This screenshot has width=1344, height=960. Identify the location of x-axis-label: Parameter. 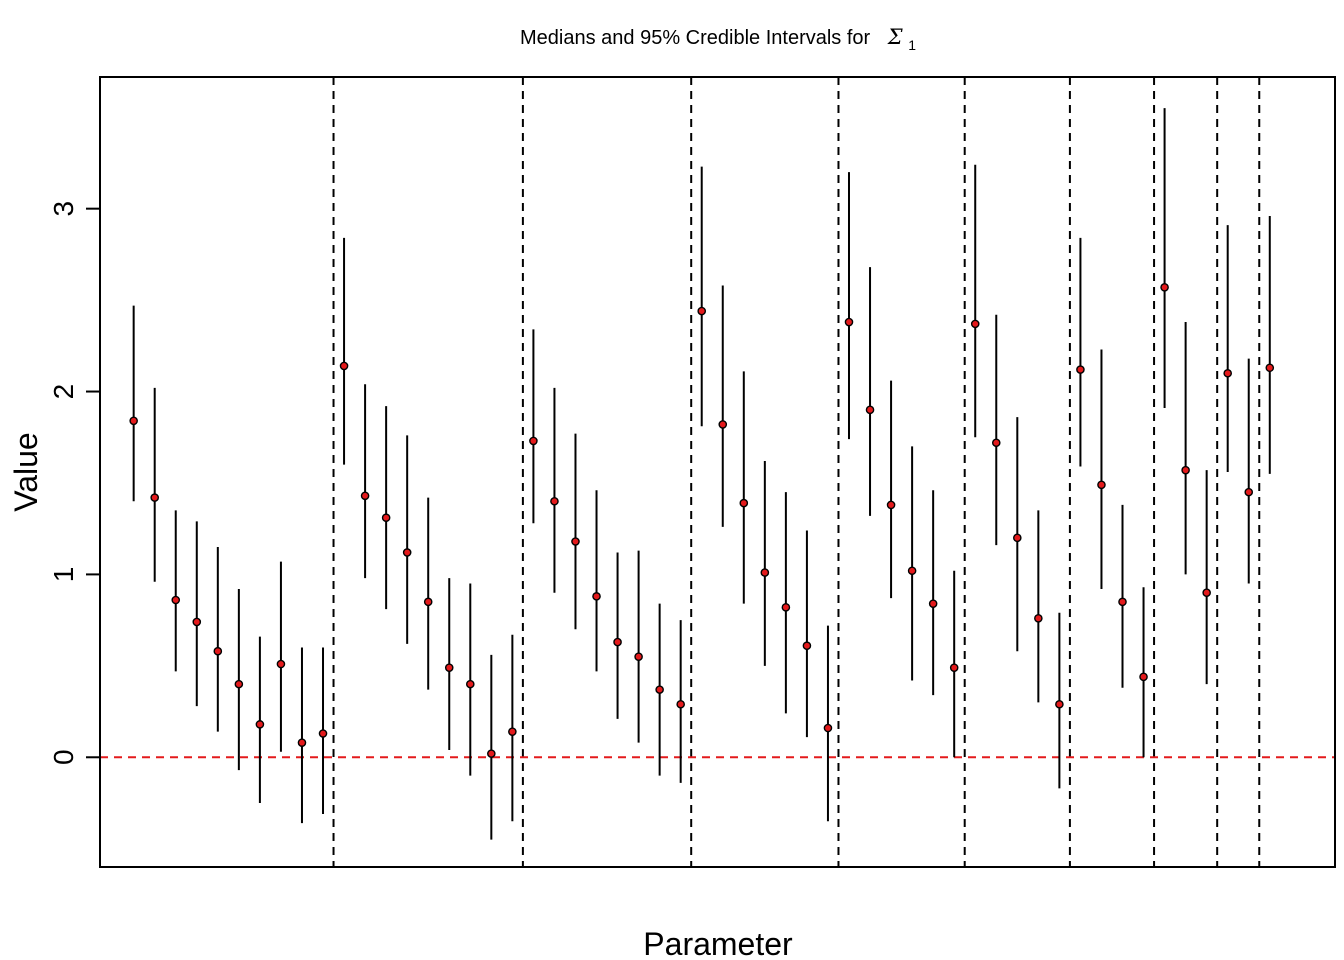
(718, 943).